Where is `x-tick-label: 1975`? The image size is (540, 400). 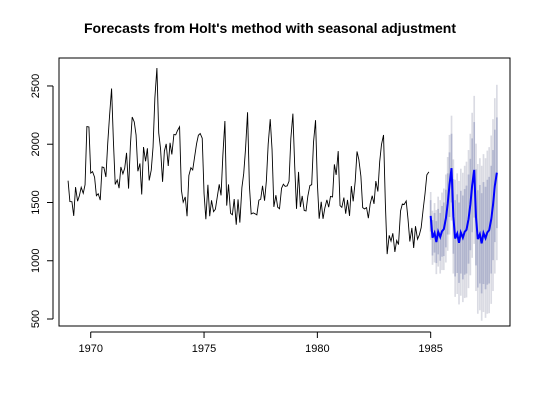
x-tick-label: 1975 is located at coordinates (204, 349).